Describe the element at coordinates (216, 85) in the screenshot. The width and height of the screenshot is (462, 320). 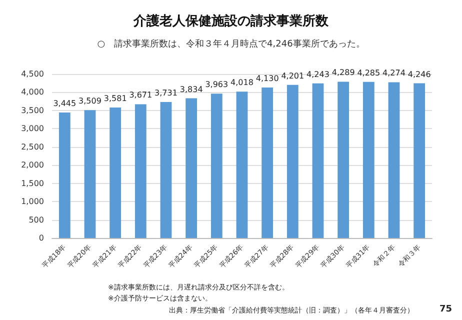
I see `data-label: 3,963` at that location.